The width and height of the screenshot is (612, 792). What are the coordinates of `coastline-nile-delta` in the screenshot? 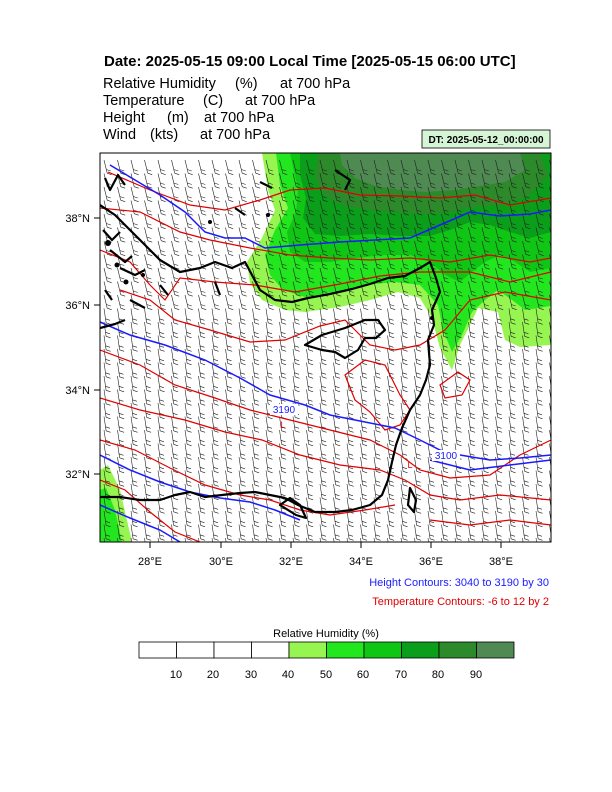 It's located at (293, 508).